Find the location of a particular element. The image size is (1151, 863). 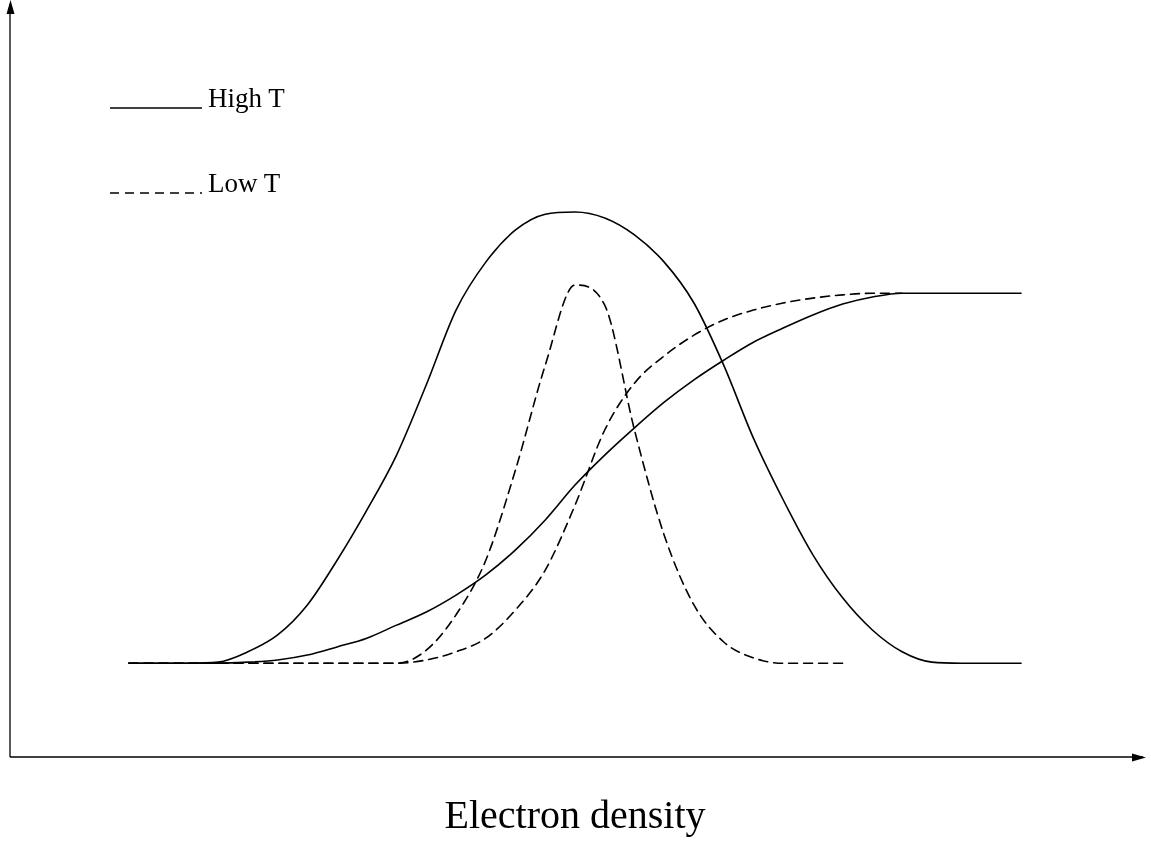

legend-label: High T is located at coordinates (247, 98).